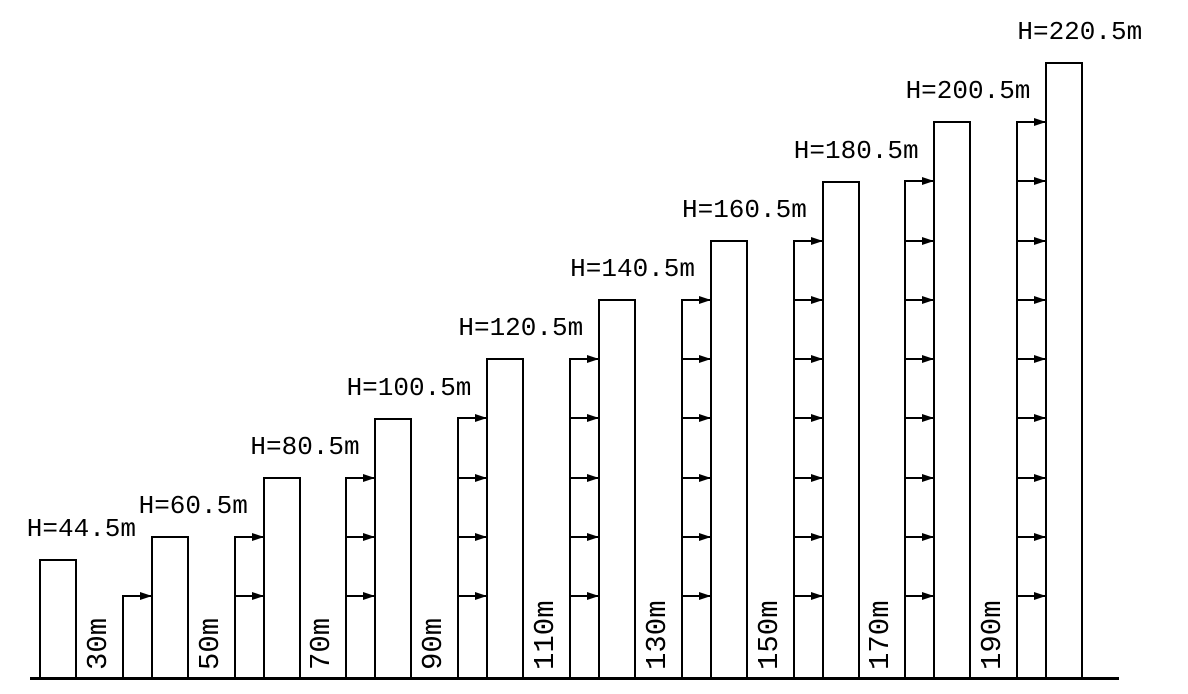 Image resolution: width=1188 pixels, height=694 pixels. What do you see at coordinates (322, 643) in the screenshot?
I see `load-height-label: 70m` at bounding box center [322, 643].